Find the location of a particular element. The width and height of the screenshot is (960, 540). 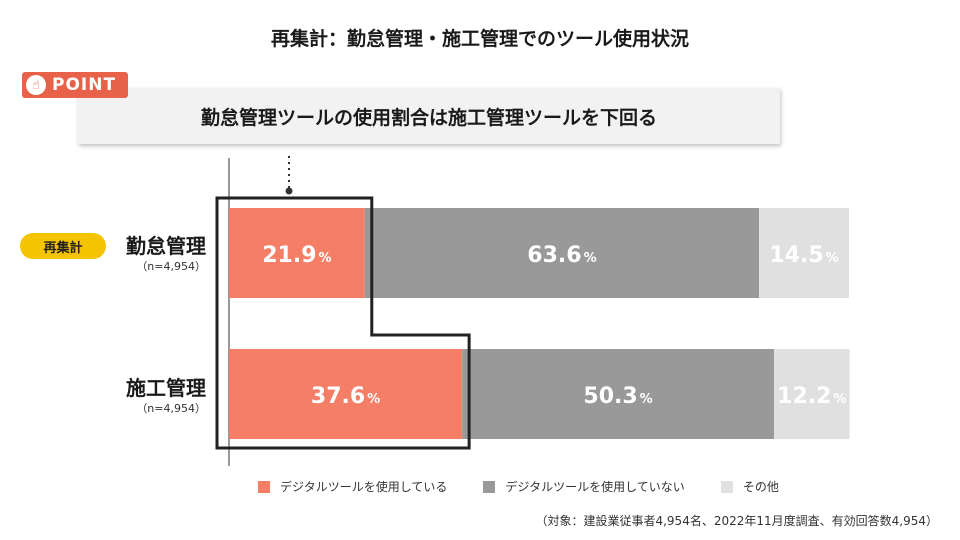

legend-label-other: その他 is located at coordinates (760, 487).